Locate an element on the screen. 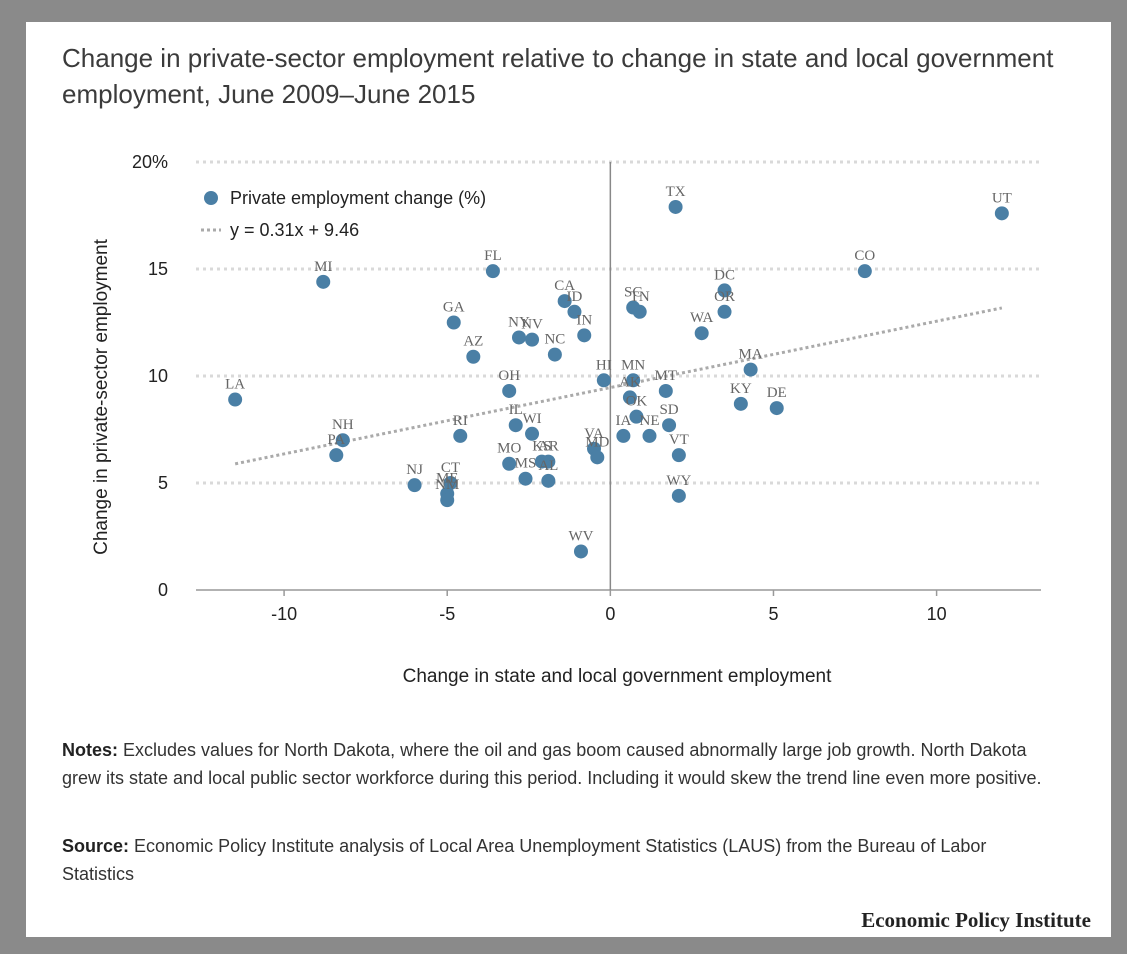  point-label-ma: MA is located at coordinates (751, 355).